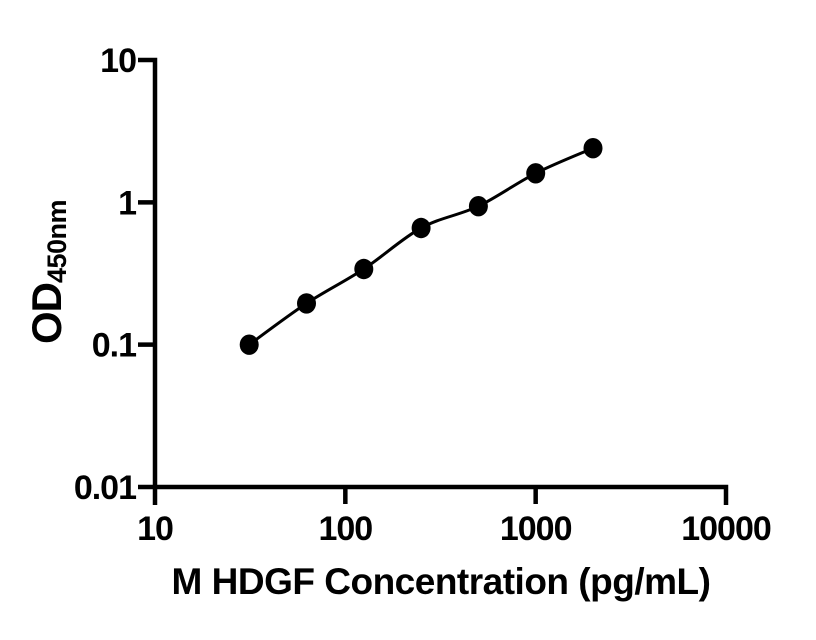  I want to click on y-tick-label: 0.1, so click(114, 346).